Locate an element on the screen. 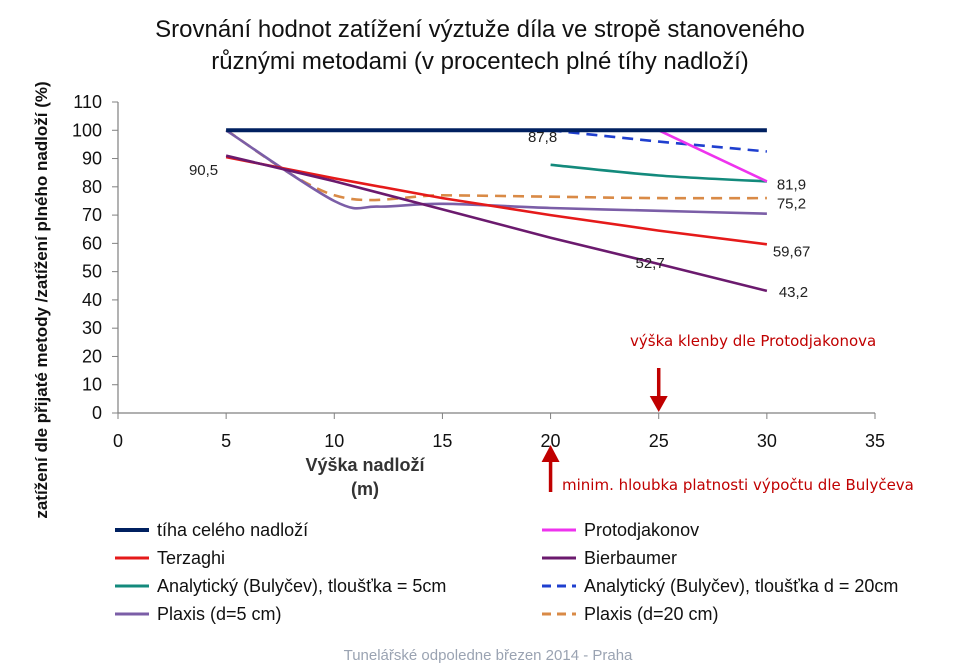  x-tick-label: 25 is located at coordinates (659, 441).